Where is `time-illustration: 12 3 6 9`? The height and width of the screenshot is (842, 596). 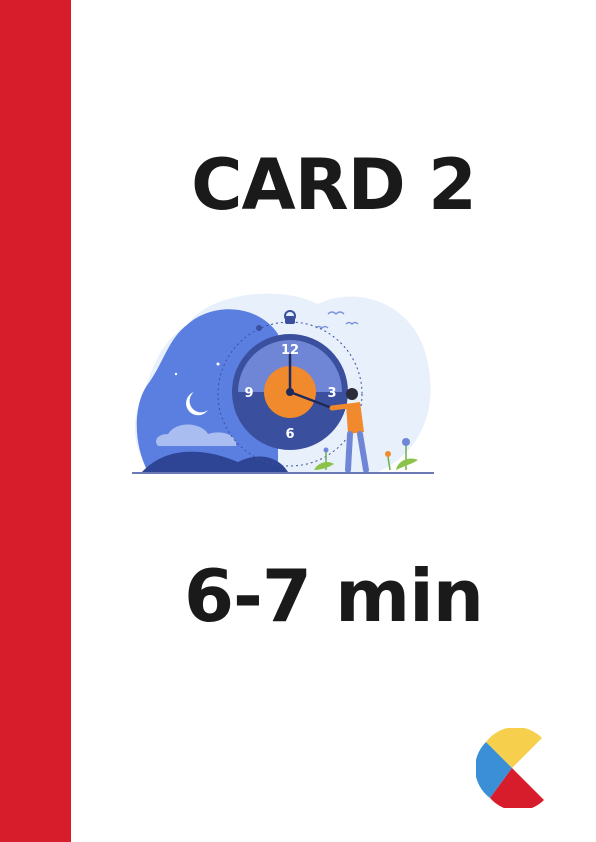 time-illustration: 12 3 6 9 is located at coordinates (283, 383).